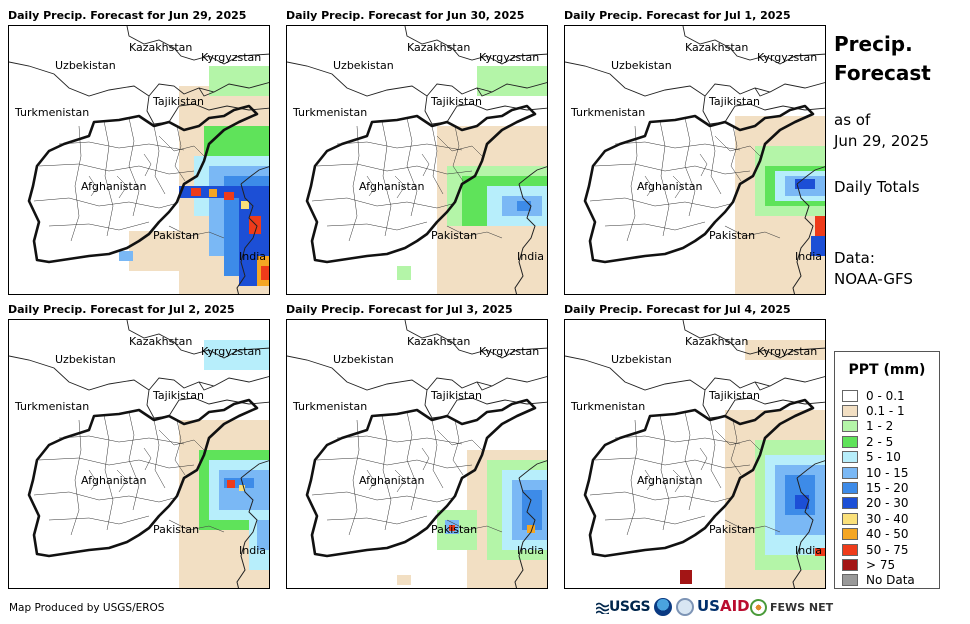 The image size is (970, 624). What do you see at coordinates (887, 534) in the screenshot?
I see `legend-label: 40 - 50` at bounding box center [887, 534].